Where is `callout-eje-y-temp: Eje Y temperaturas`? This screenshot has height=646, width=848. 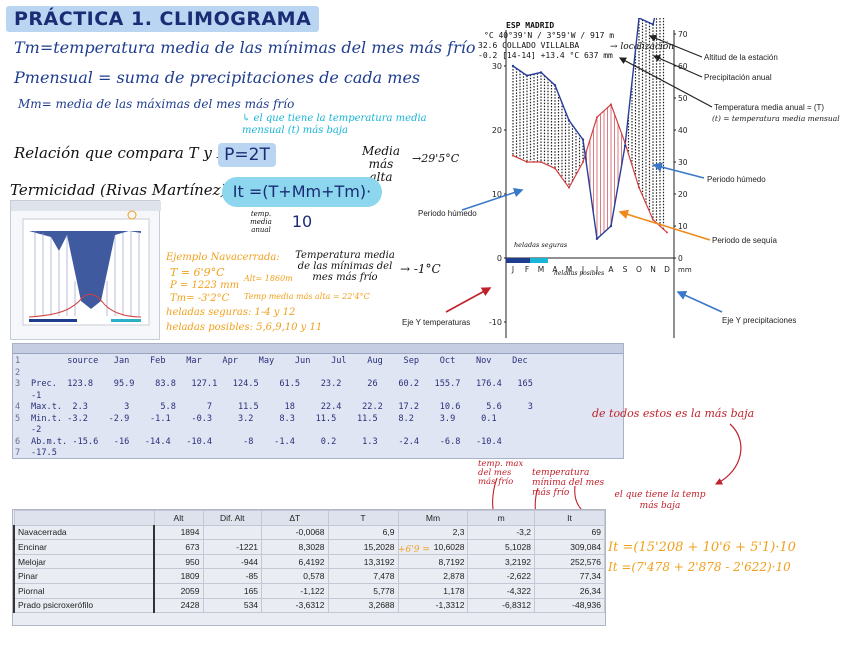 callout-eje-y-temp: Eje Y temperaturas is located at coordinates (436, 322).